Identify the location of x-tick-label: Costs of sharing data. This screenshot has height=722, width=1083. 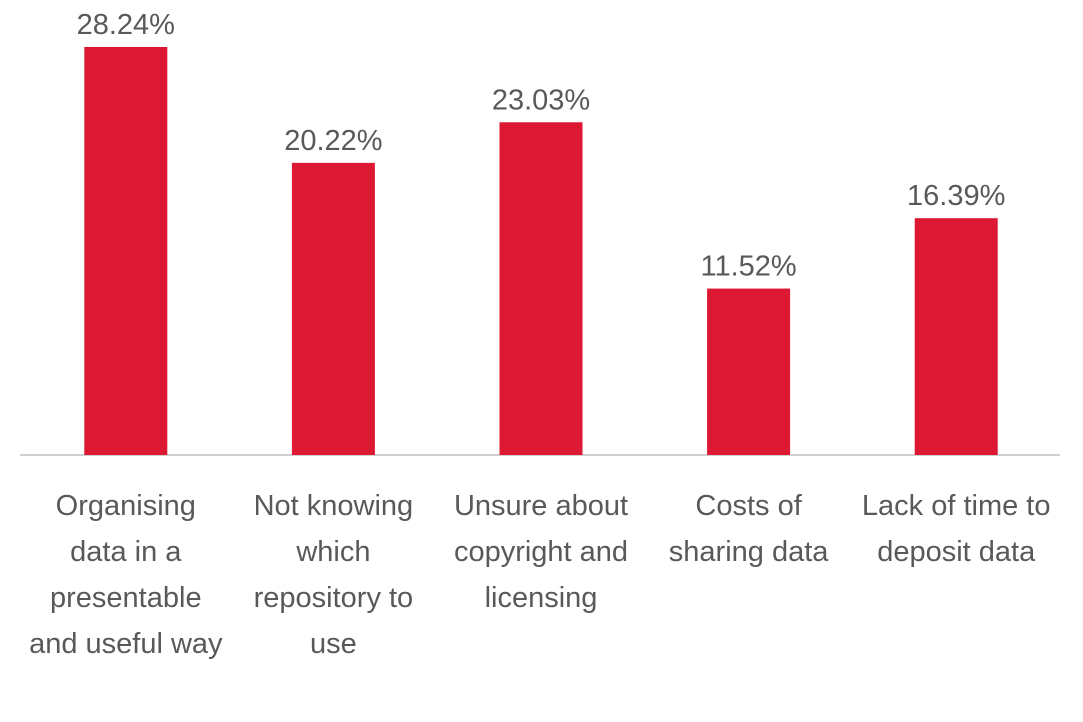
(749, 529).